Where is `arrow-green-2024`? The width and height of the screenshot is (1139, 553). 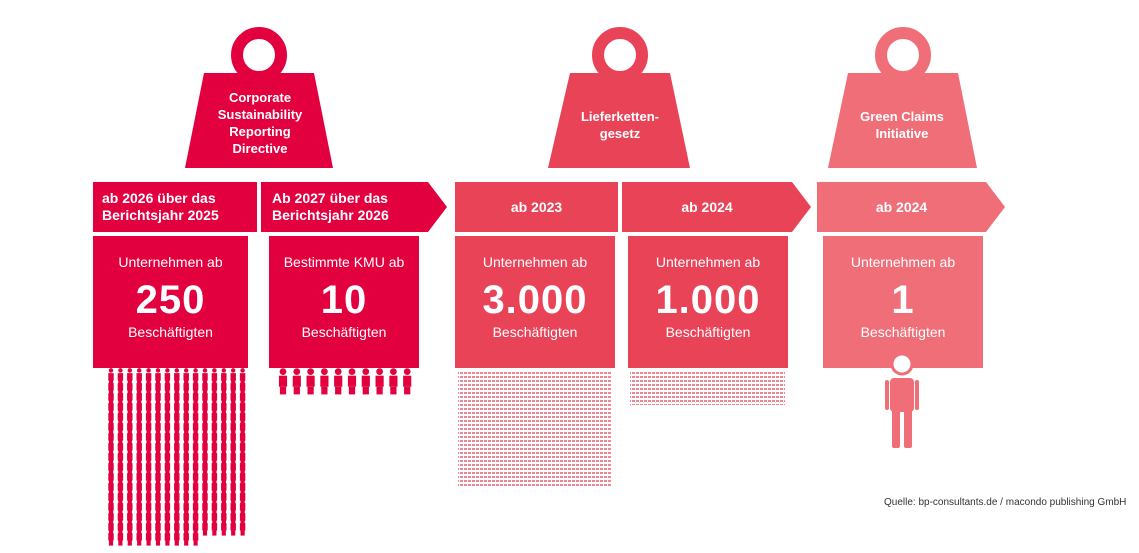
arrow-green-2024 is located at coordinates (911, 207).